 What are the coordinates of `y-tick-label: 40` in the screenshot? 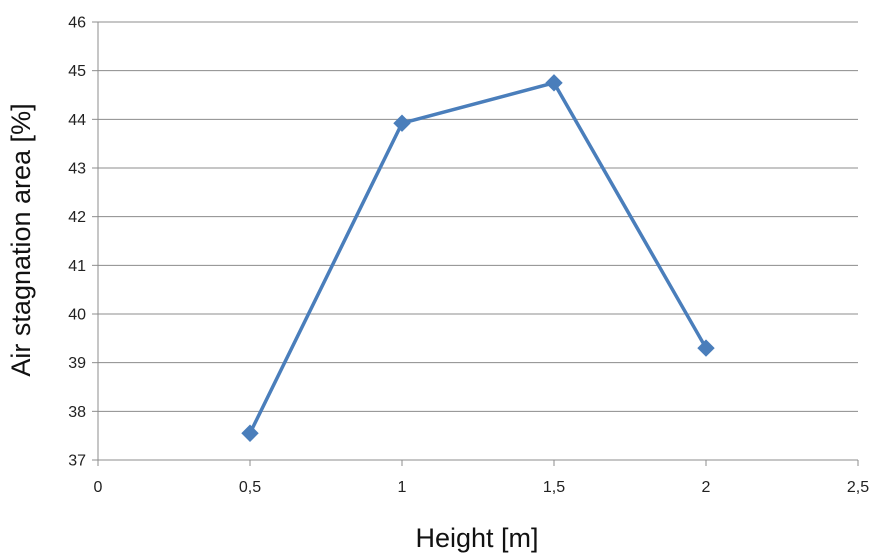 It's located at (77, 315).